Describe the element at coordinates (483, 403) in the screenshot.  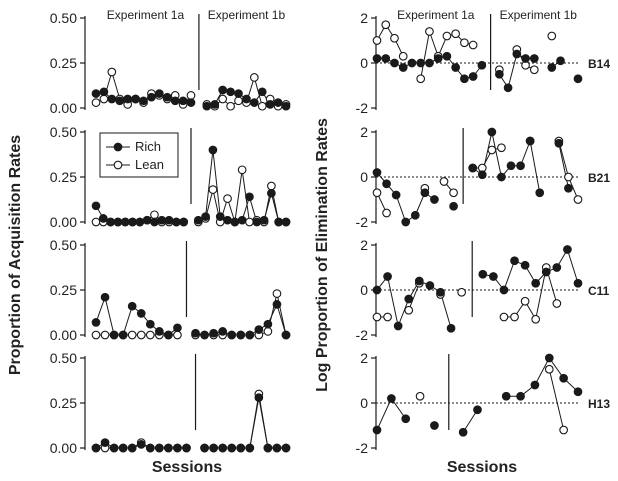
I see `subplot-h13-right: 2 0 -2 H13` at that location.